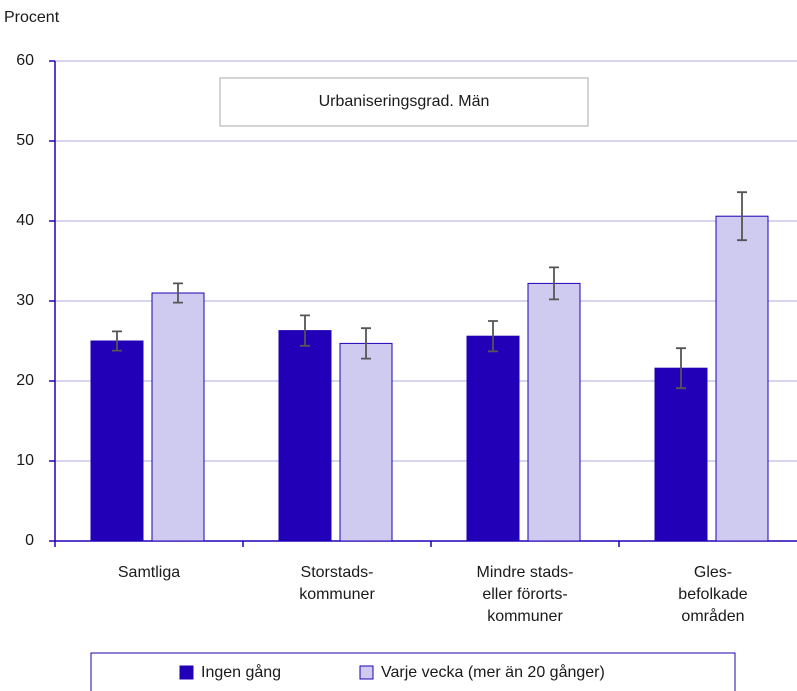 The image size is (797, 691). I want to click on x-tick-label: Samtliga, so click(149, 572).